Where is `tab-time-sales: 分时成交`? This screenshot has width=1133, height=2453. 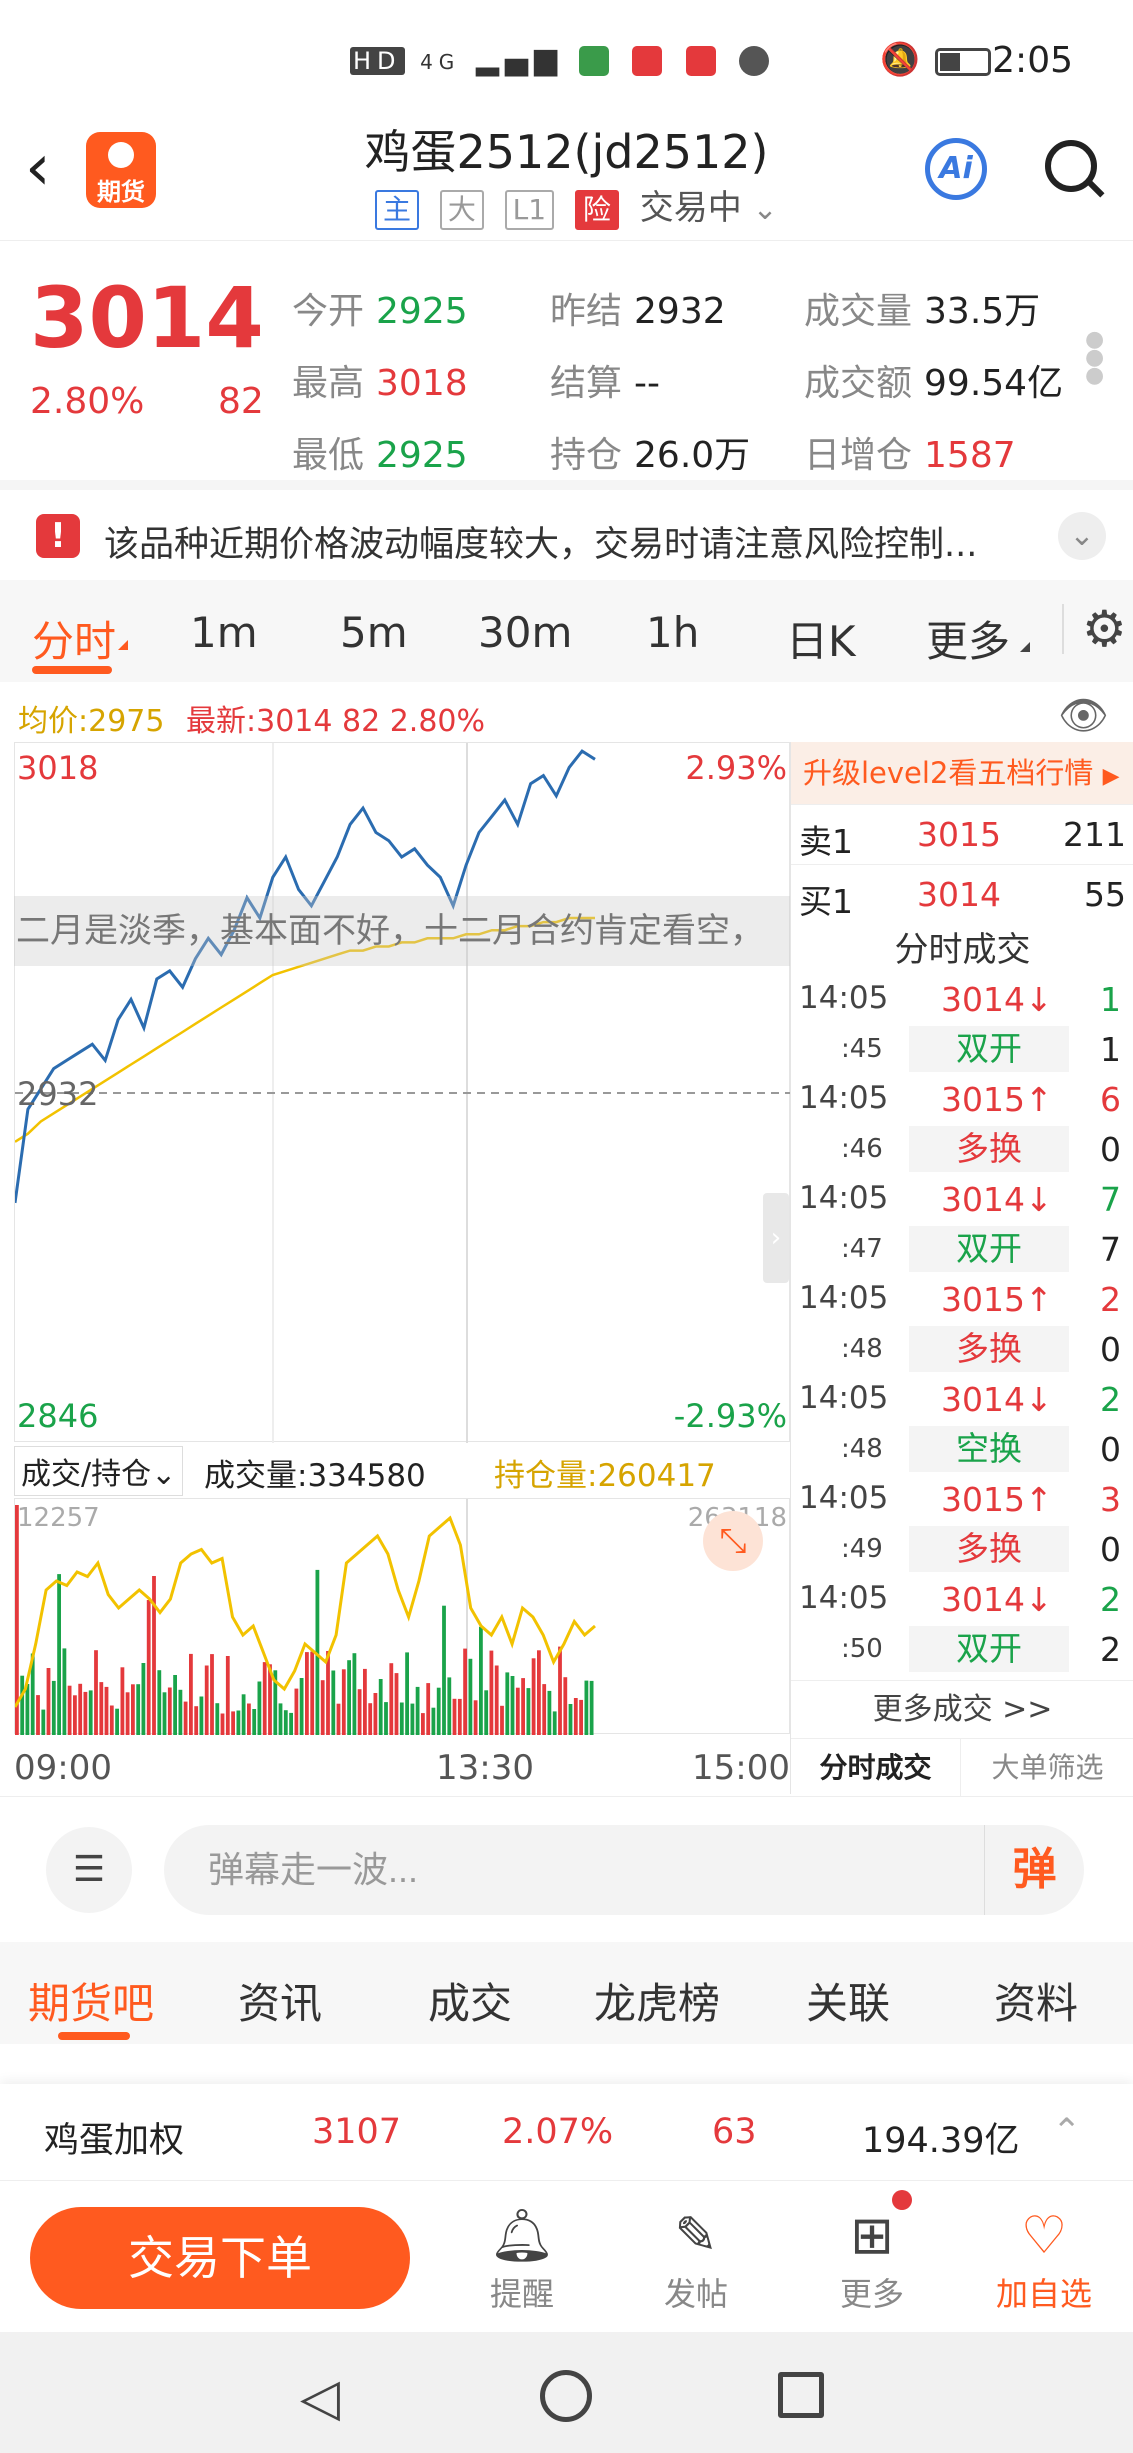 tab-time-sales: 分时成交 is located at coordinates (876, 1768).